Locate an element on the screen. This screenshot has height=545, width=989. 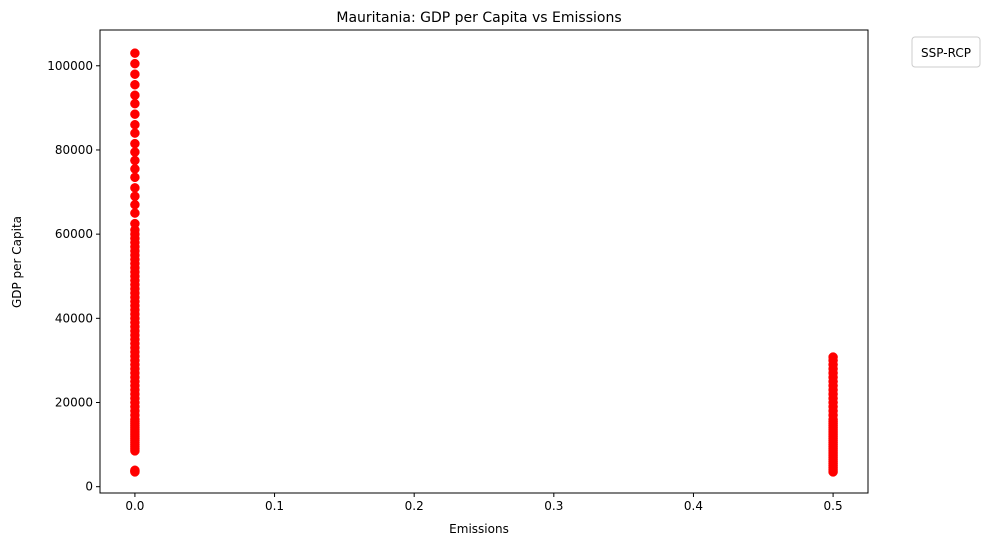
y-tick-label: 100000 is located at coordinates (70, 66).